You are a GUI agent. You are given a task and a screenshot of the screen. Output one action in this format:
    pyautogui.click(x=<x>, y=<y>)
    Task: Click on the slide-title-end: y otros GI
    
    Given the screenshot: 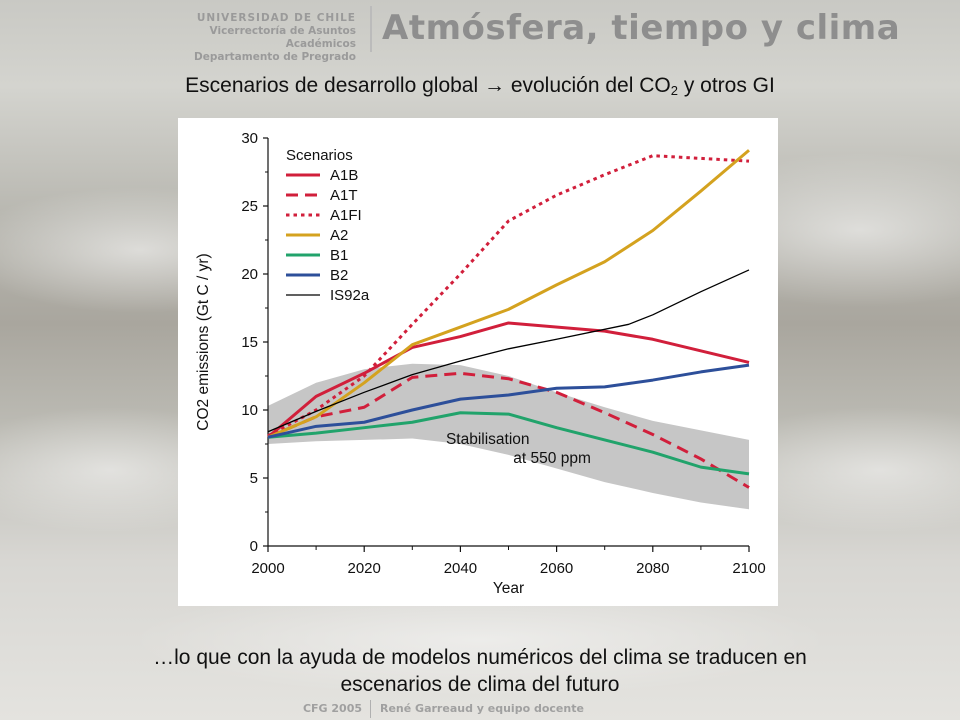 What is the action you would take?
    pyautogui.click(x=726, y=85)
    